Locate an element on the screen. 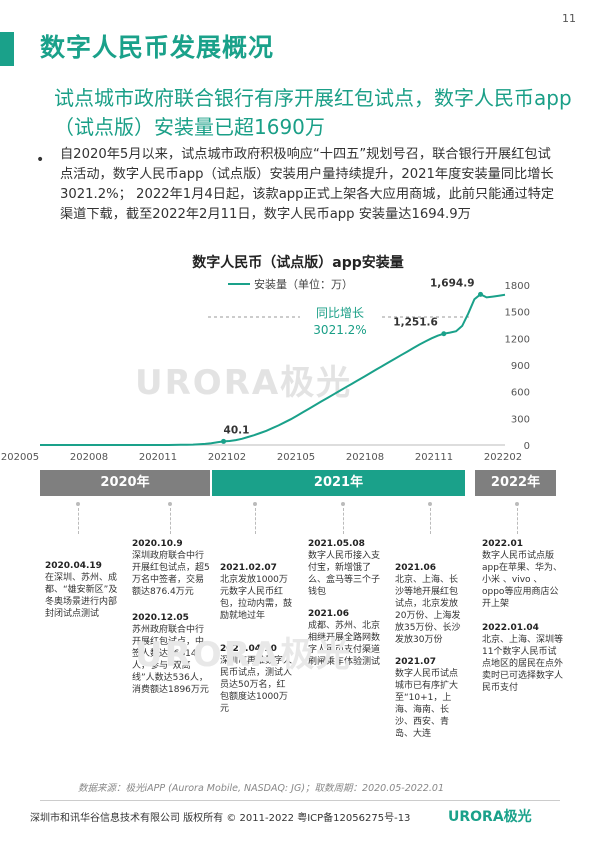 This screenshot has width=596, height=842. y-tick-label: 1800 is located at coordinates (517, 286).